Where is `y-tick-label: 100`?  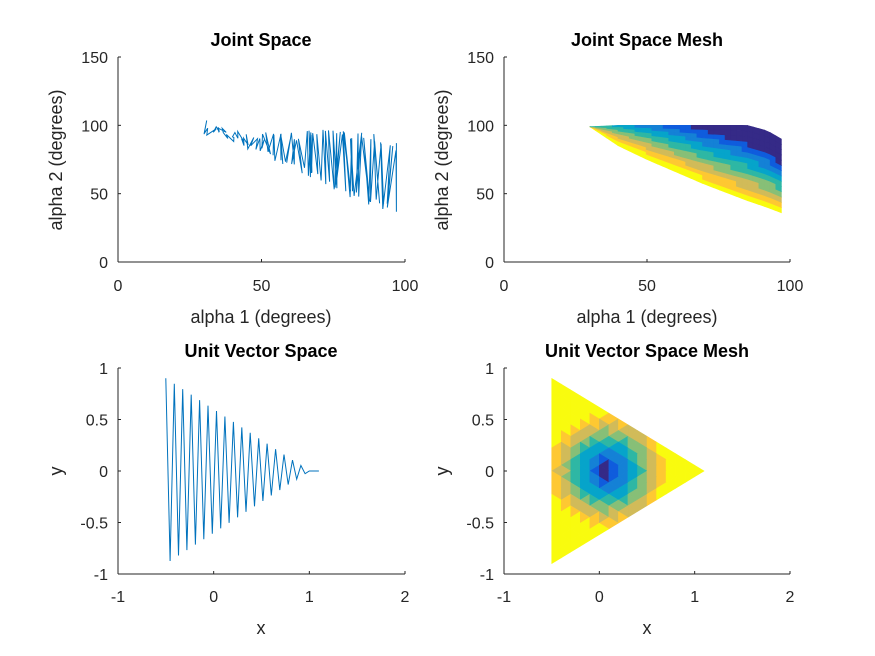 y-tick-label: 100 is located at coordinates (94, 126).